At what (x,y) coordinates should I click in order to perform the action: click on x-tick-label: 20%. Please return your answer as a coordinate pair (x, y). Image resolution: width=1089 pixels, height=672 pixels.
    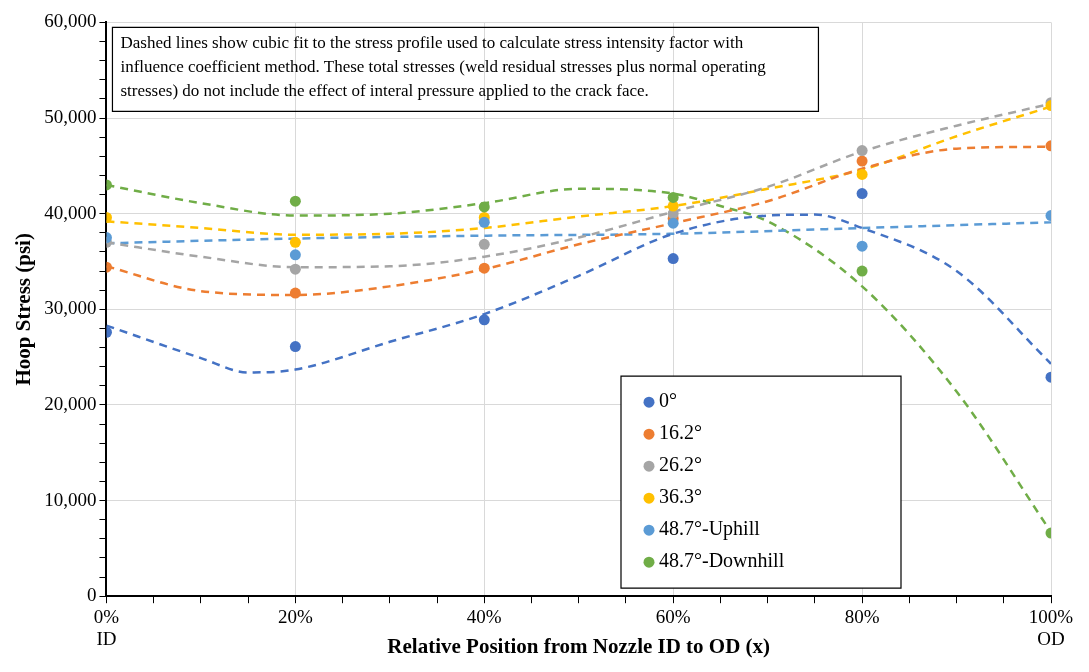
    Looking at the image, I should click on (295, 616).